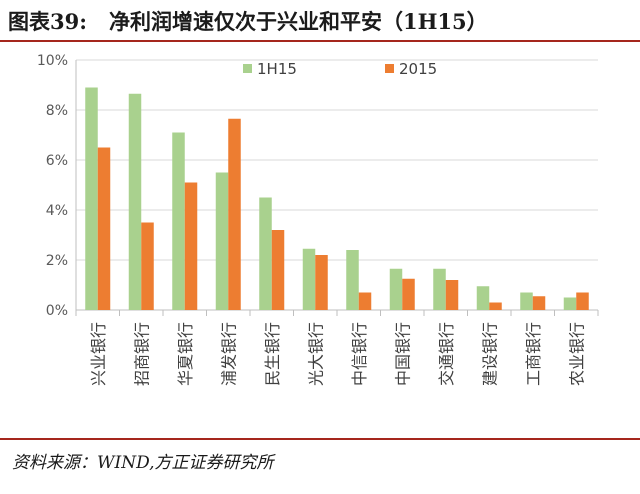 The height and width of the screenshot is (494, 640). What do you see at coordinates (315, 354) in the screenshot?
I see `x-tick-label: 光大银行` at bounding box center [315, 354].